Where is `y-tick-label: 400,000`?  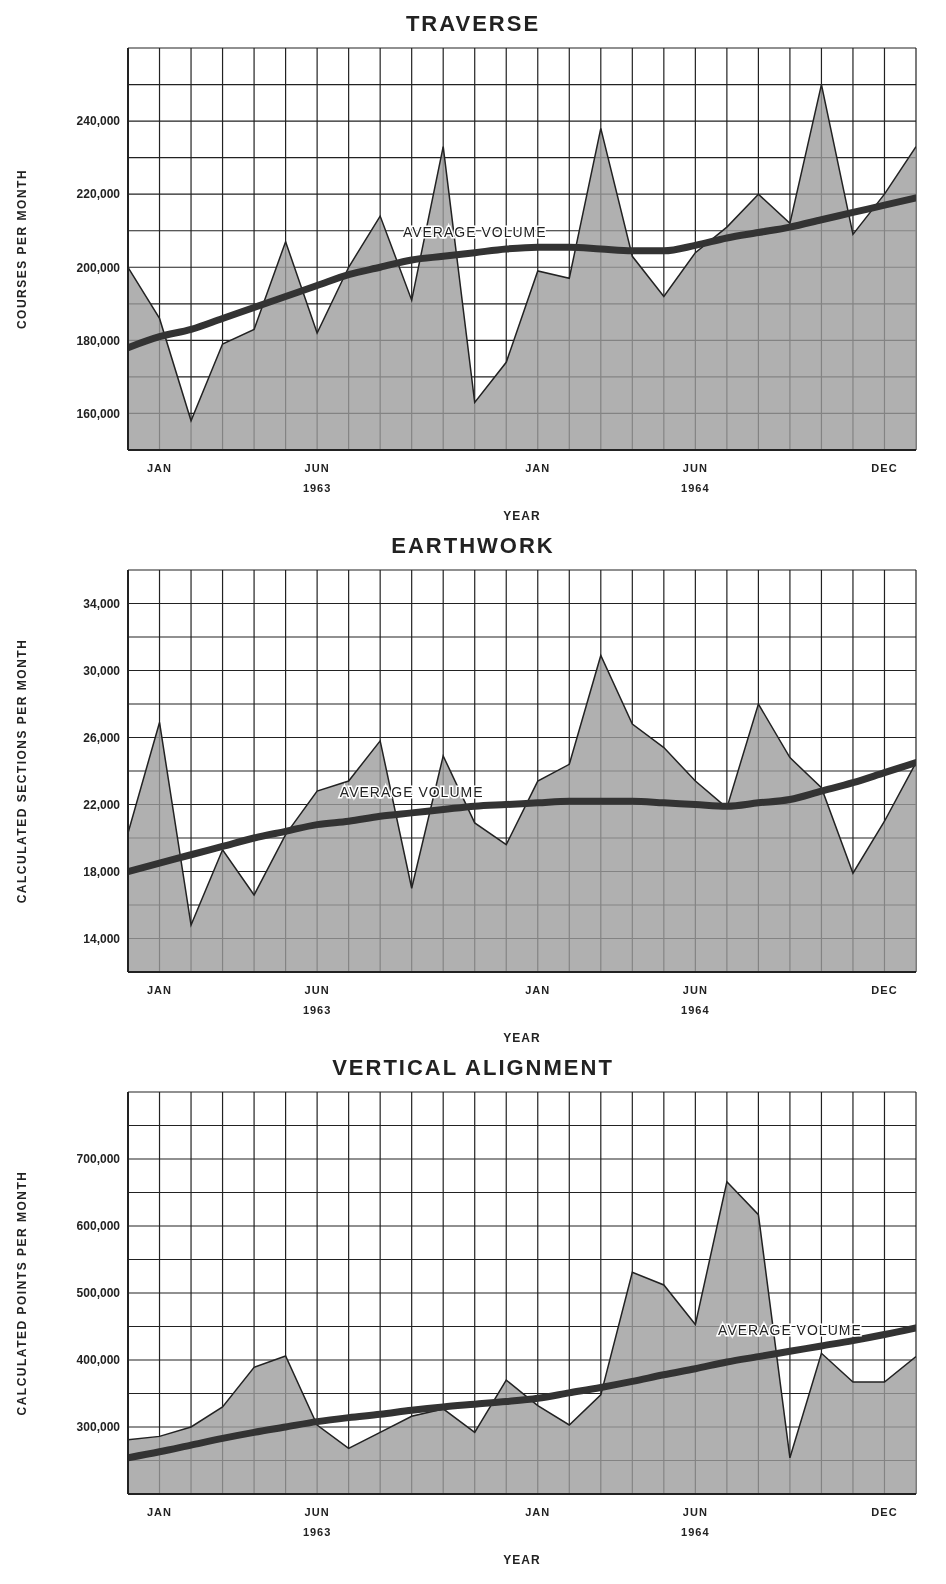 y-tick-label: 400,000 is located at coordinates (98, 1360).